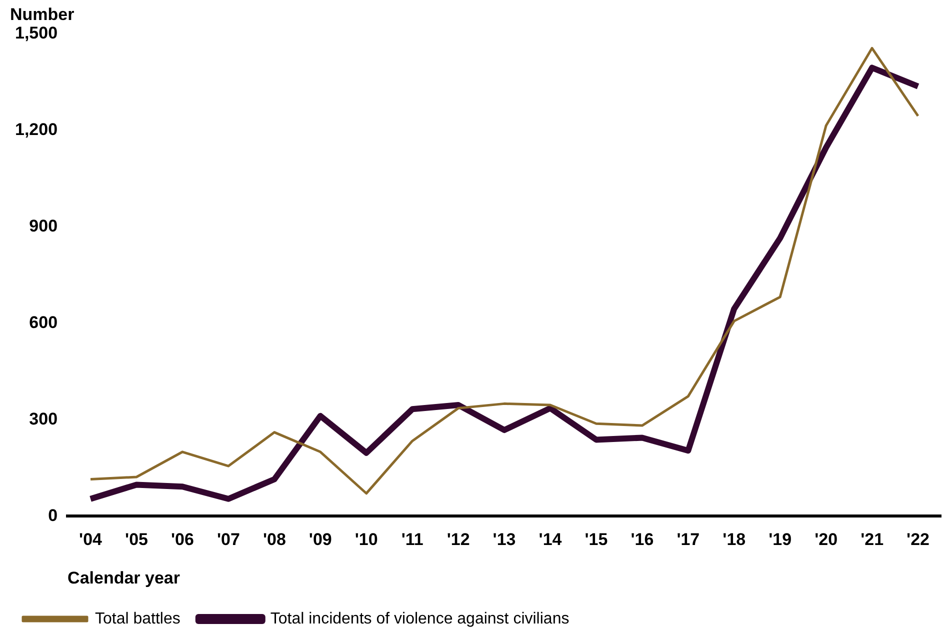 This screenshot has width=951, height=637. I want to click on legend-label: Total incidents of violence against civilians, so click(420, 619).